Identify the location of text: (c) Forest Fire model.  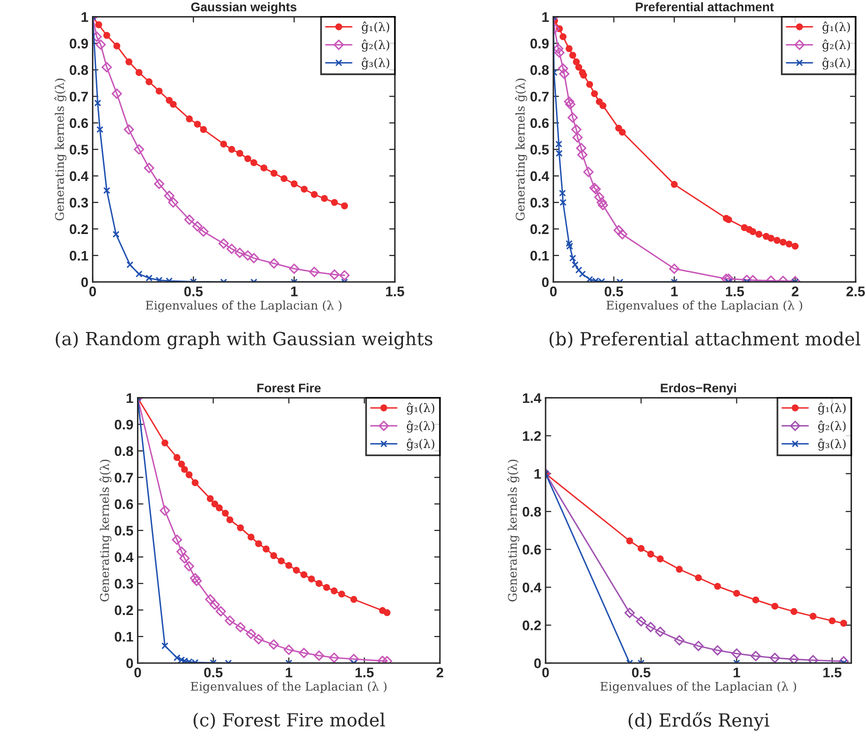
(289, 721).